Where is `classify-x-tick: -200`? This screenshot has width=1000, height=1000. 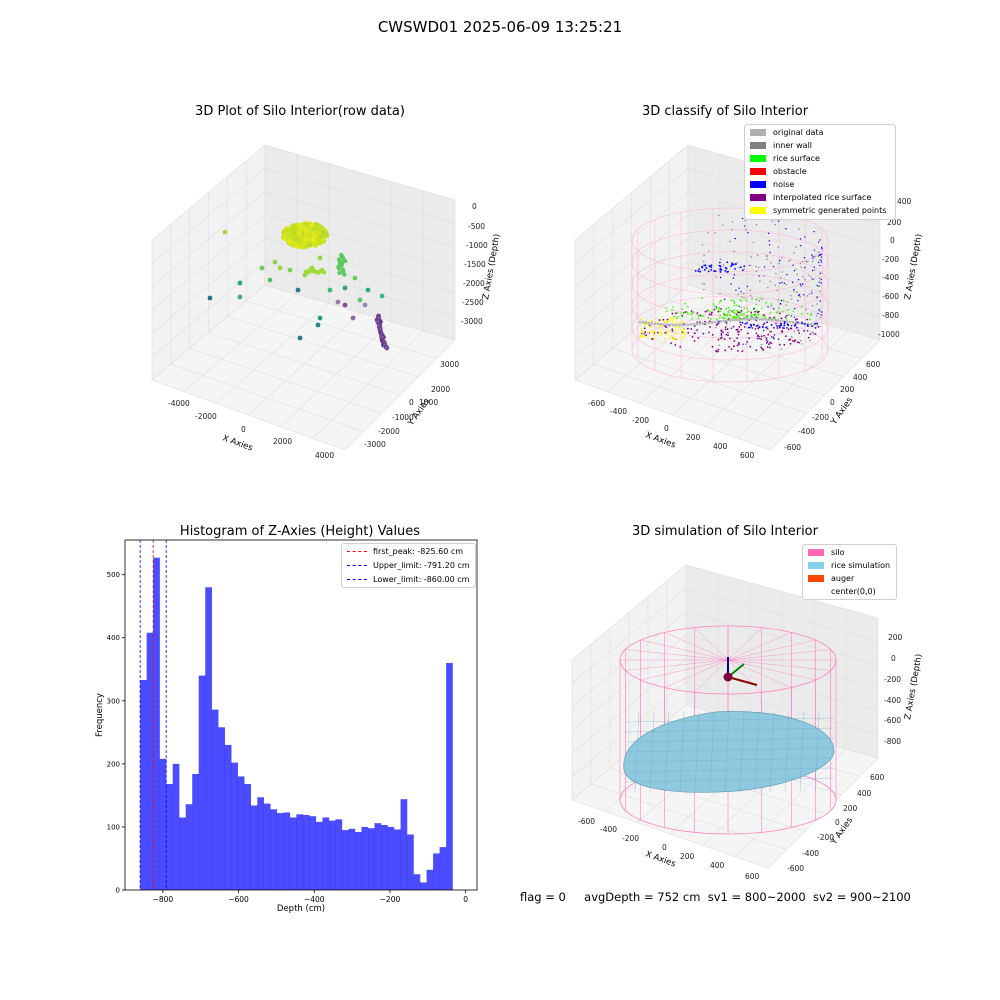 classify-x-tick: -200 is located at coordinates (640, 420).